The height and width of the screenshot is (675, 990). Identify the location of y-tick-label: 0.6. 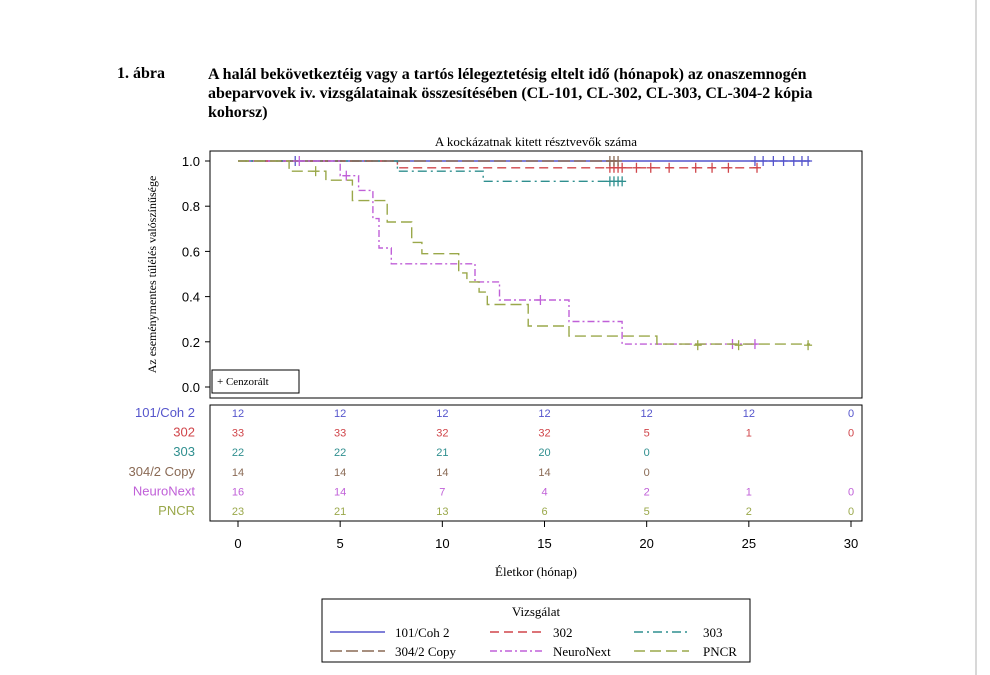
(191, 251).